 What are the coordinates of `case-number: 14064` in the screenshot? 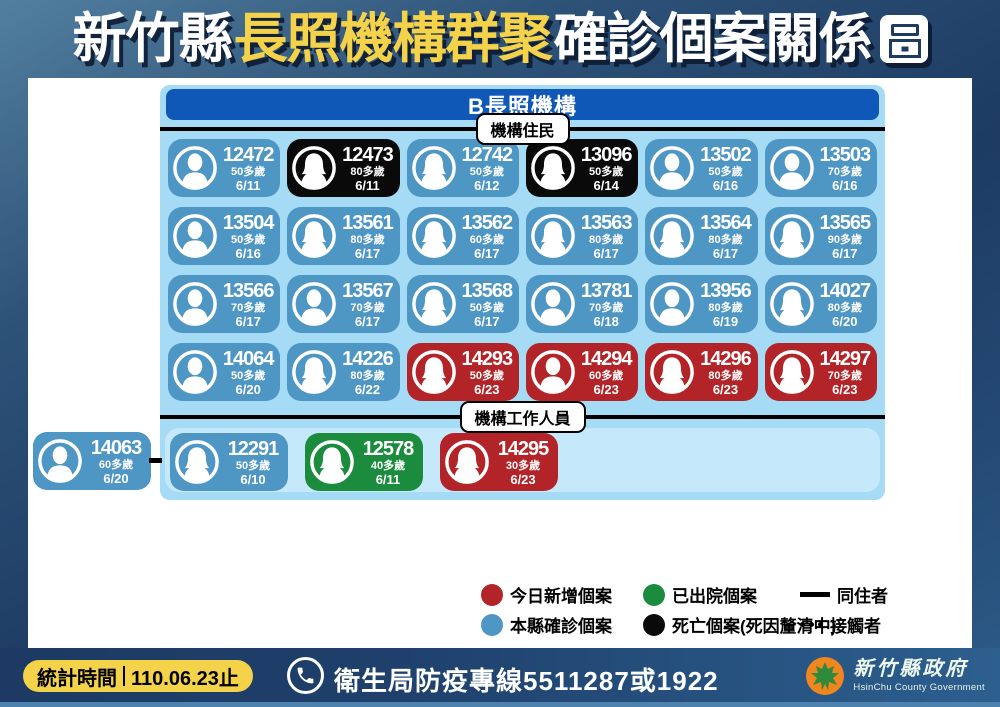 It's located at (248, 358).